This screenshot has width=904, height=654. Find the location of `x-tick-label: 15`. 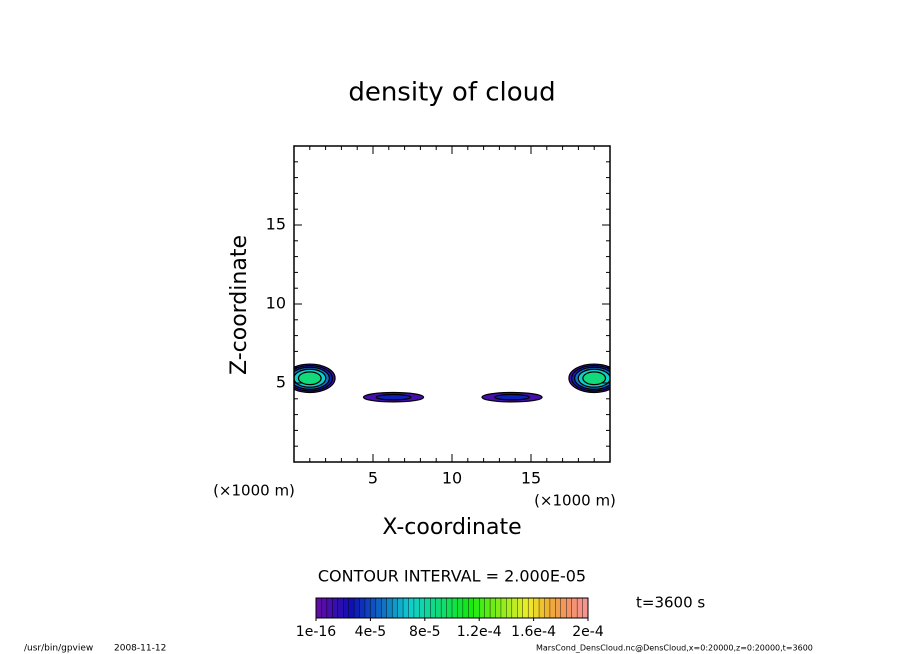

x-tick-label: 15 is located at coordinates (531, 478).